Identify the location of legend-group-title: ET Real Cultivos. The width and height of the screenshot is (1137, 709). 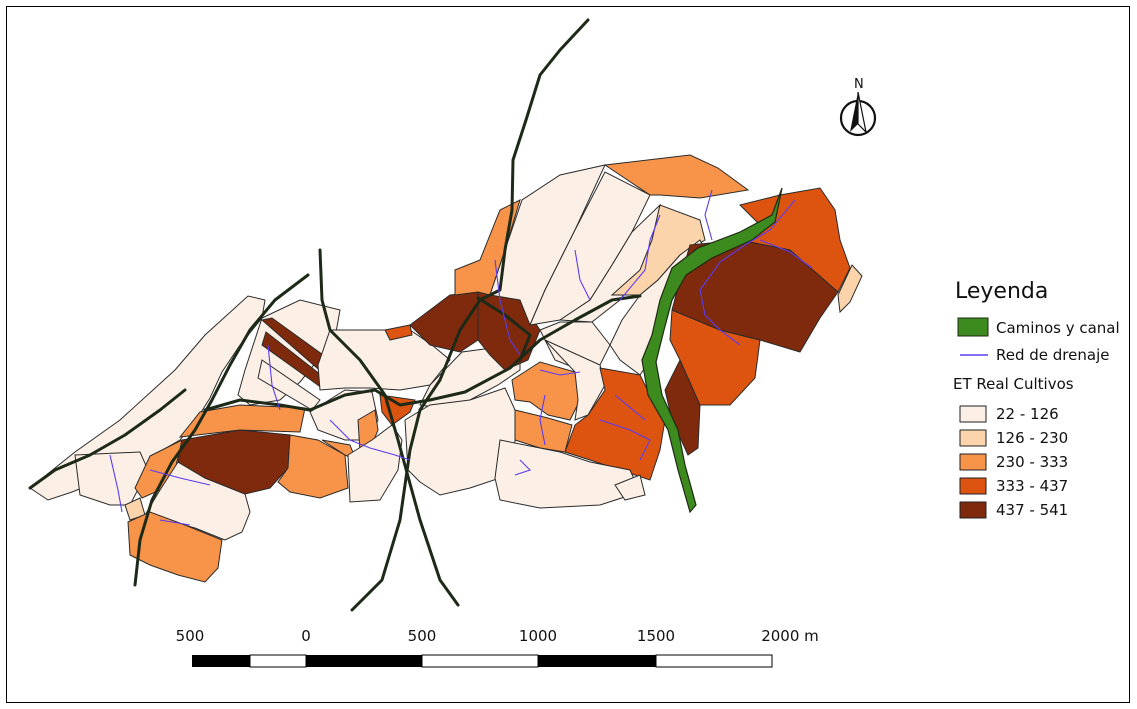
(1013, 384).